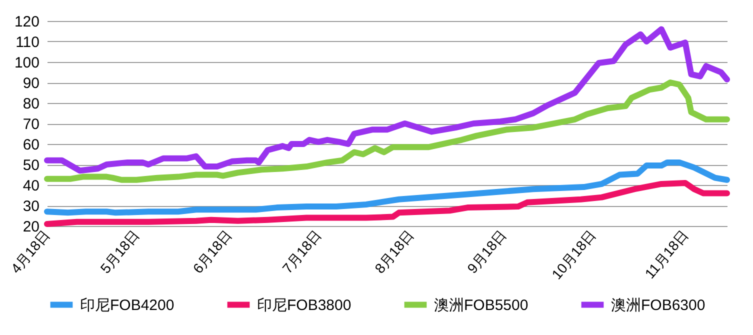 Image resolution: width=753 pixels, height=335 pixels. I want to click on legend-label: 澳洲FOB5500, so click(481, 305).